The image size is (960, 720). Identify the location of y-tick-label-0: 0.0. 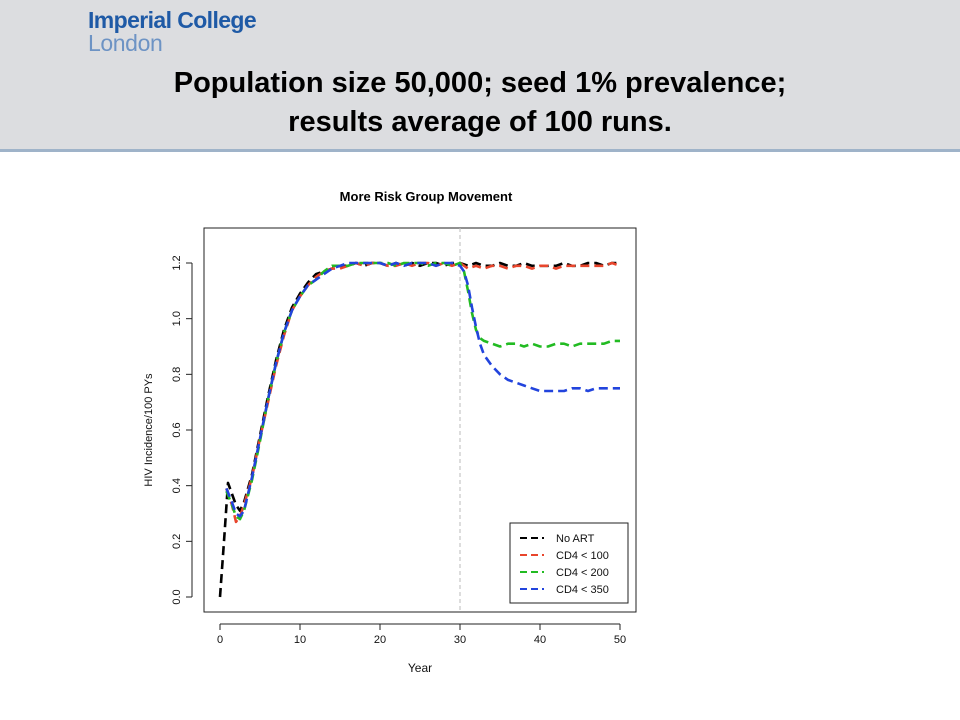
(177, 596).